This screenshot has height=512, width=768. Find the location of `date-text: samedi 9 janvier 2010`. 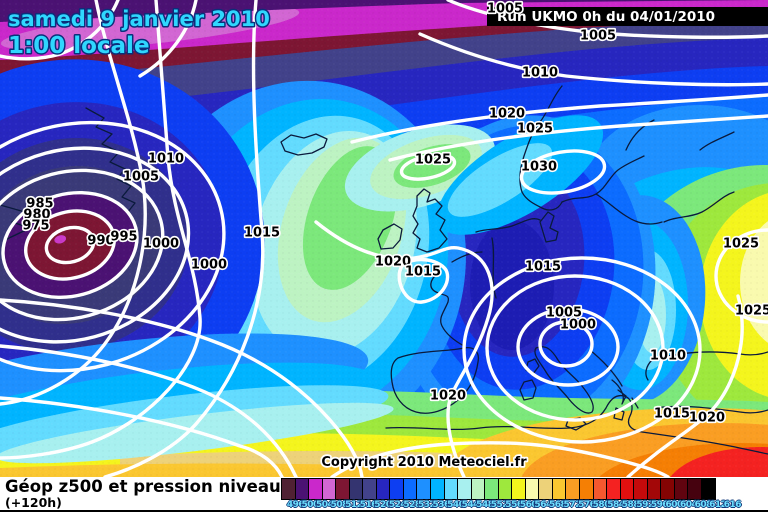

date-text: samedi 9 janvier 2010 is located at coordinates (139, 19).